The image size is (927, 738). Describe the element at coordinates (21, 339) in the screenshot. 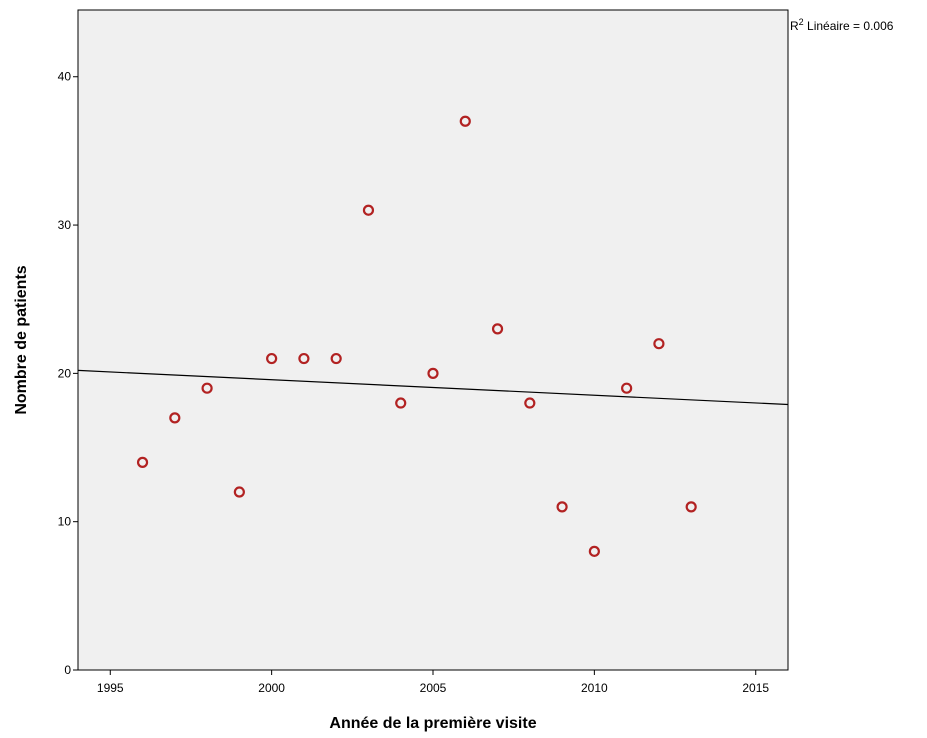

I see `y-axis-title: Nombre de patients` at that location.